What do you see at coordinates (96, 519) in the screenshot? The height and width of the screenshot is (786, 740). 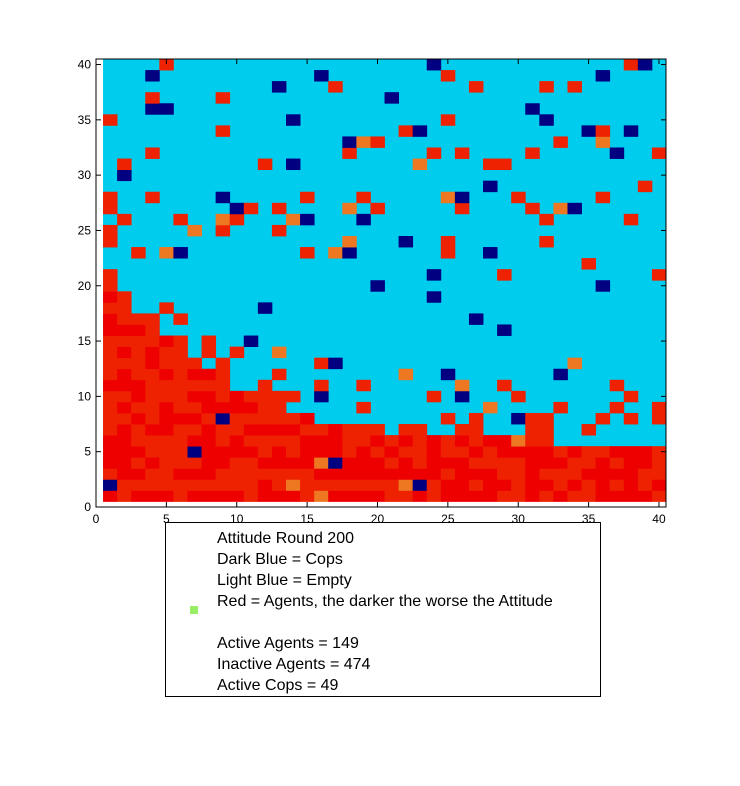 I see `x-tick-label: 0` at bounding box center [96, 519].